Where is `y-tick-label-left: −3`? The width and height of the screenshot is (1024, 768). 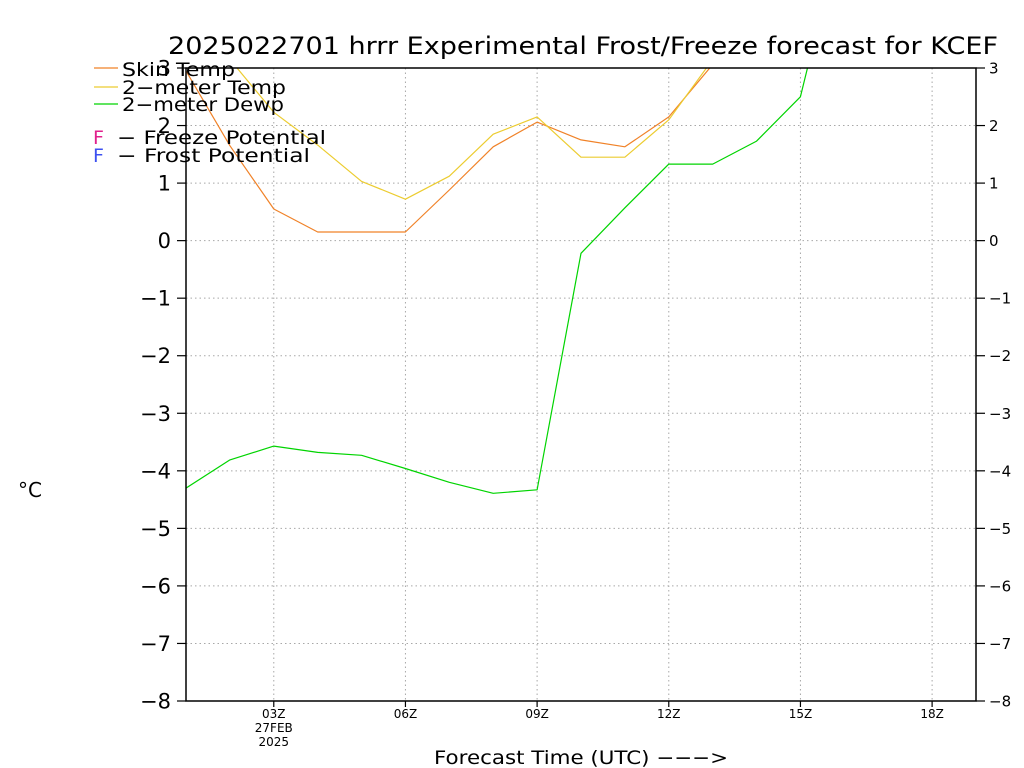 y-tick-label-left: −3 is located at coordinates (155, 414).